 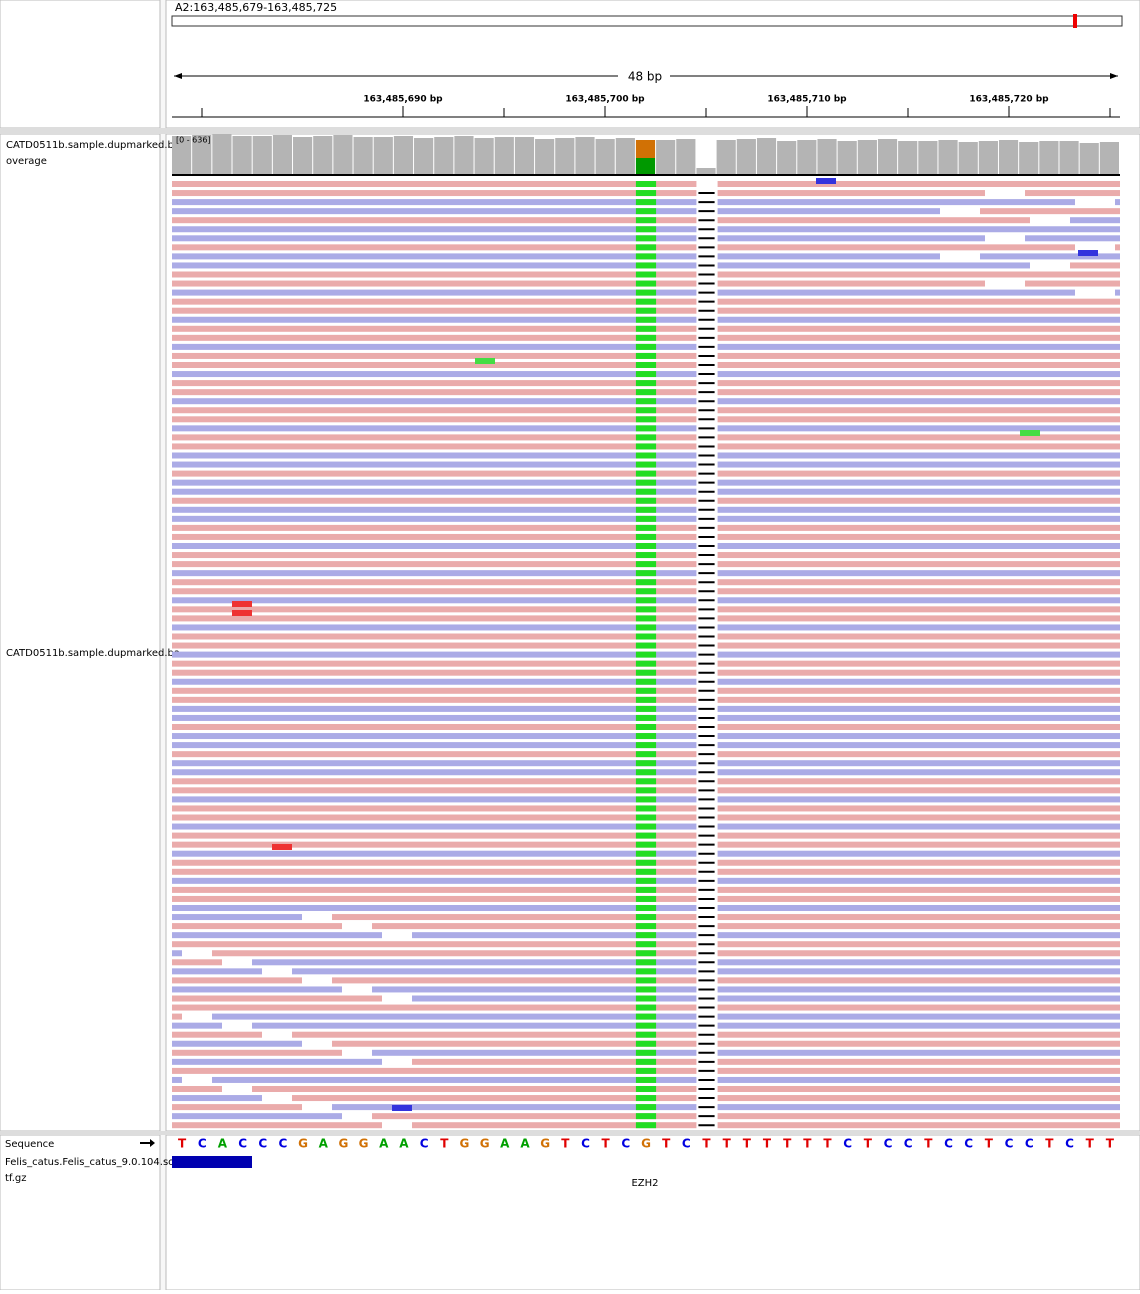 I want to click on locus: A2:163,485,679-163,485,725, so click(x=256, y=7).